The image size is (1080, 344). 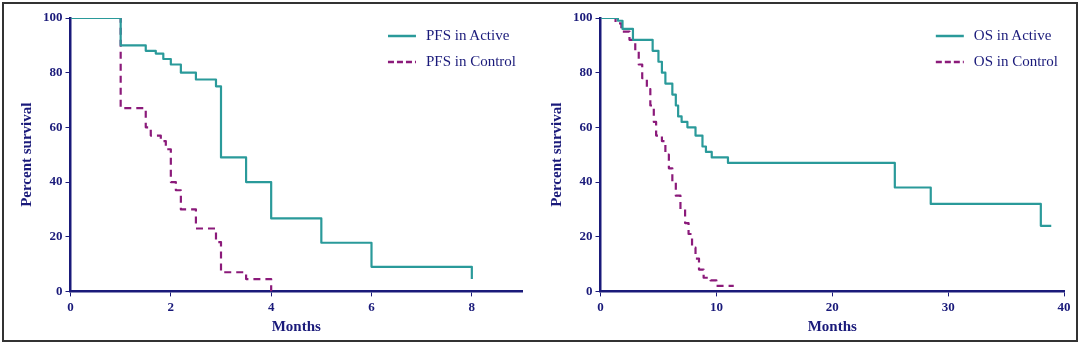 What do you see at coordinates (716, 306) in the screenshot?
I see `x-tick-label: 10` at bounding box center [716, 306].